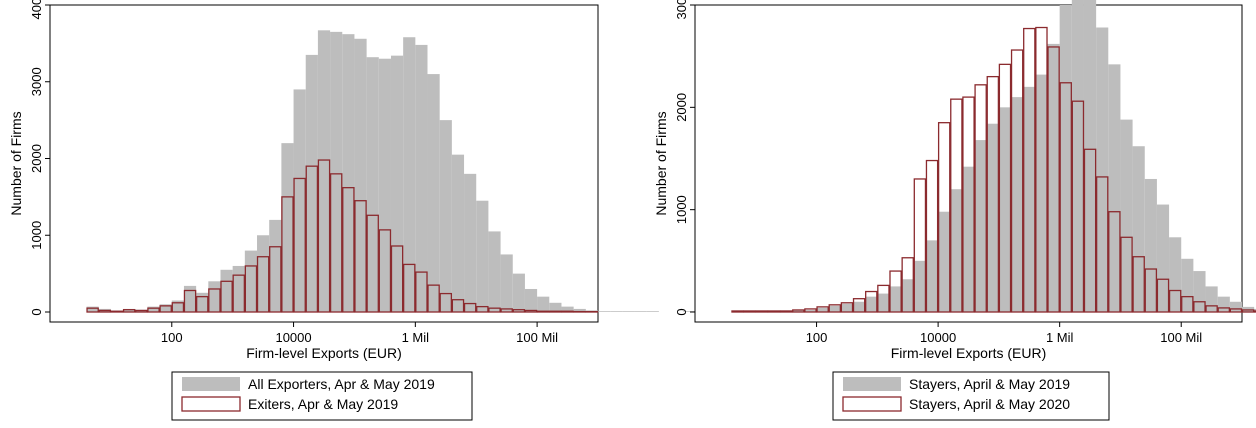  I want to click on legend-label: All Exporters, Apr & May 2019, so click(341, 384).